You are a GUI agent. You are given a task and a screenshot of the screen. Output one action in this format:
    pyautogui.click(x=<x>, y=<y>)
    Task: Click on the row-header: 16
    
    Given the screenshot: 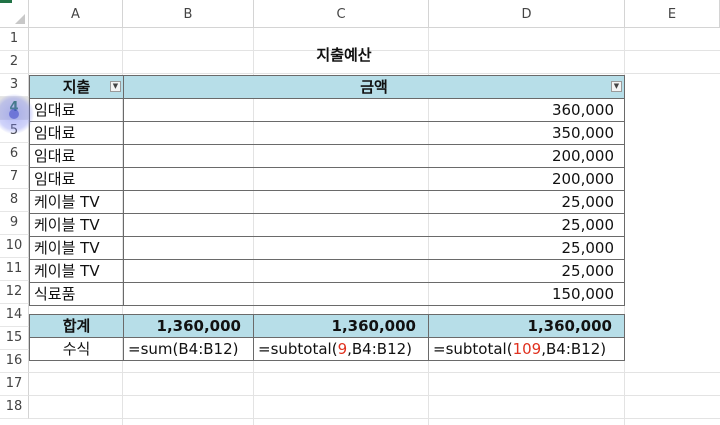 What is the action you would take?
    pyautogui.click(x=14, y=361)
    